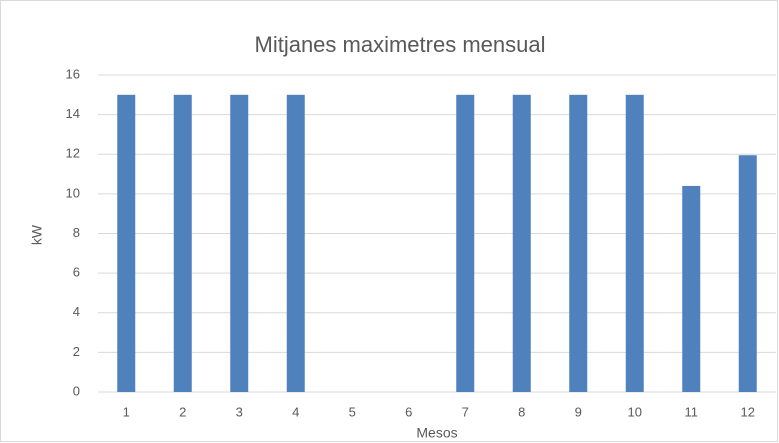 This screenshot has height=443, width=779. Describe the element at coordinates (76, 390) in the screenshot. I see `y-tick-label: 0` at that location.